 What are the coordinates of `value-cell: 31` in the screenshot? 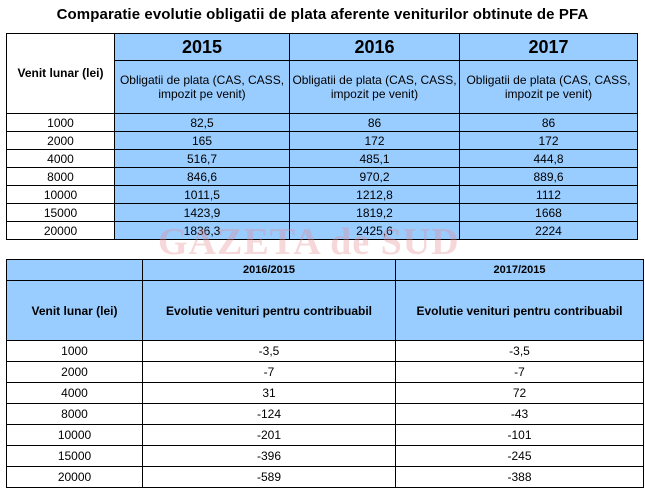 It's located at (269, 393).